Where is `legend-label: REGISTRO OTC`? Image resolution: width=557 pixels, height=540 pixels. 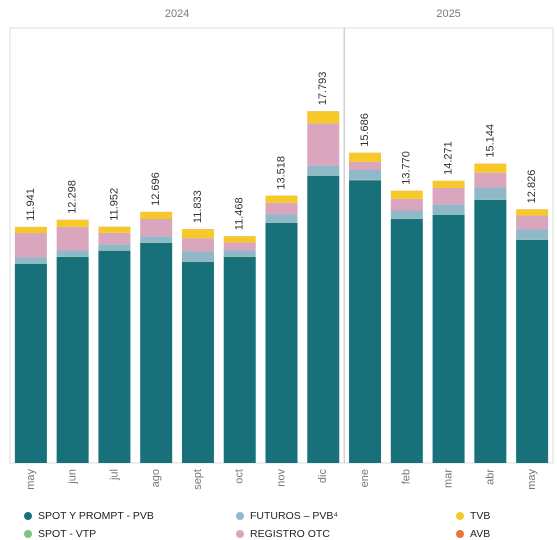 legend-label: REGISTRO OTC is located at coordinates (290, 534).